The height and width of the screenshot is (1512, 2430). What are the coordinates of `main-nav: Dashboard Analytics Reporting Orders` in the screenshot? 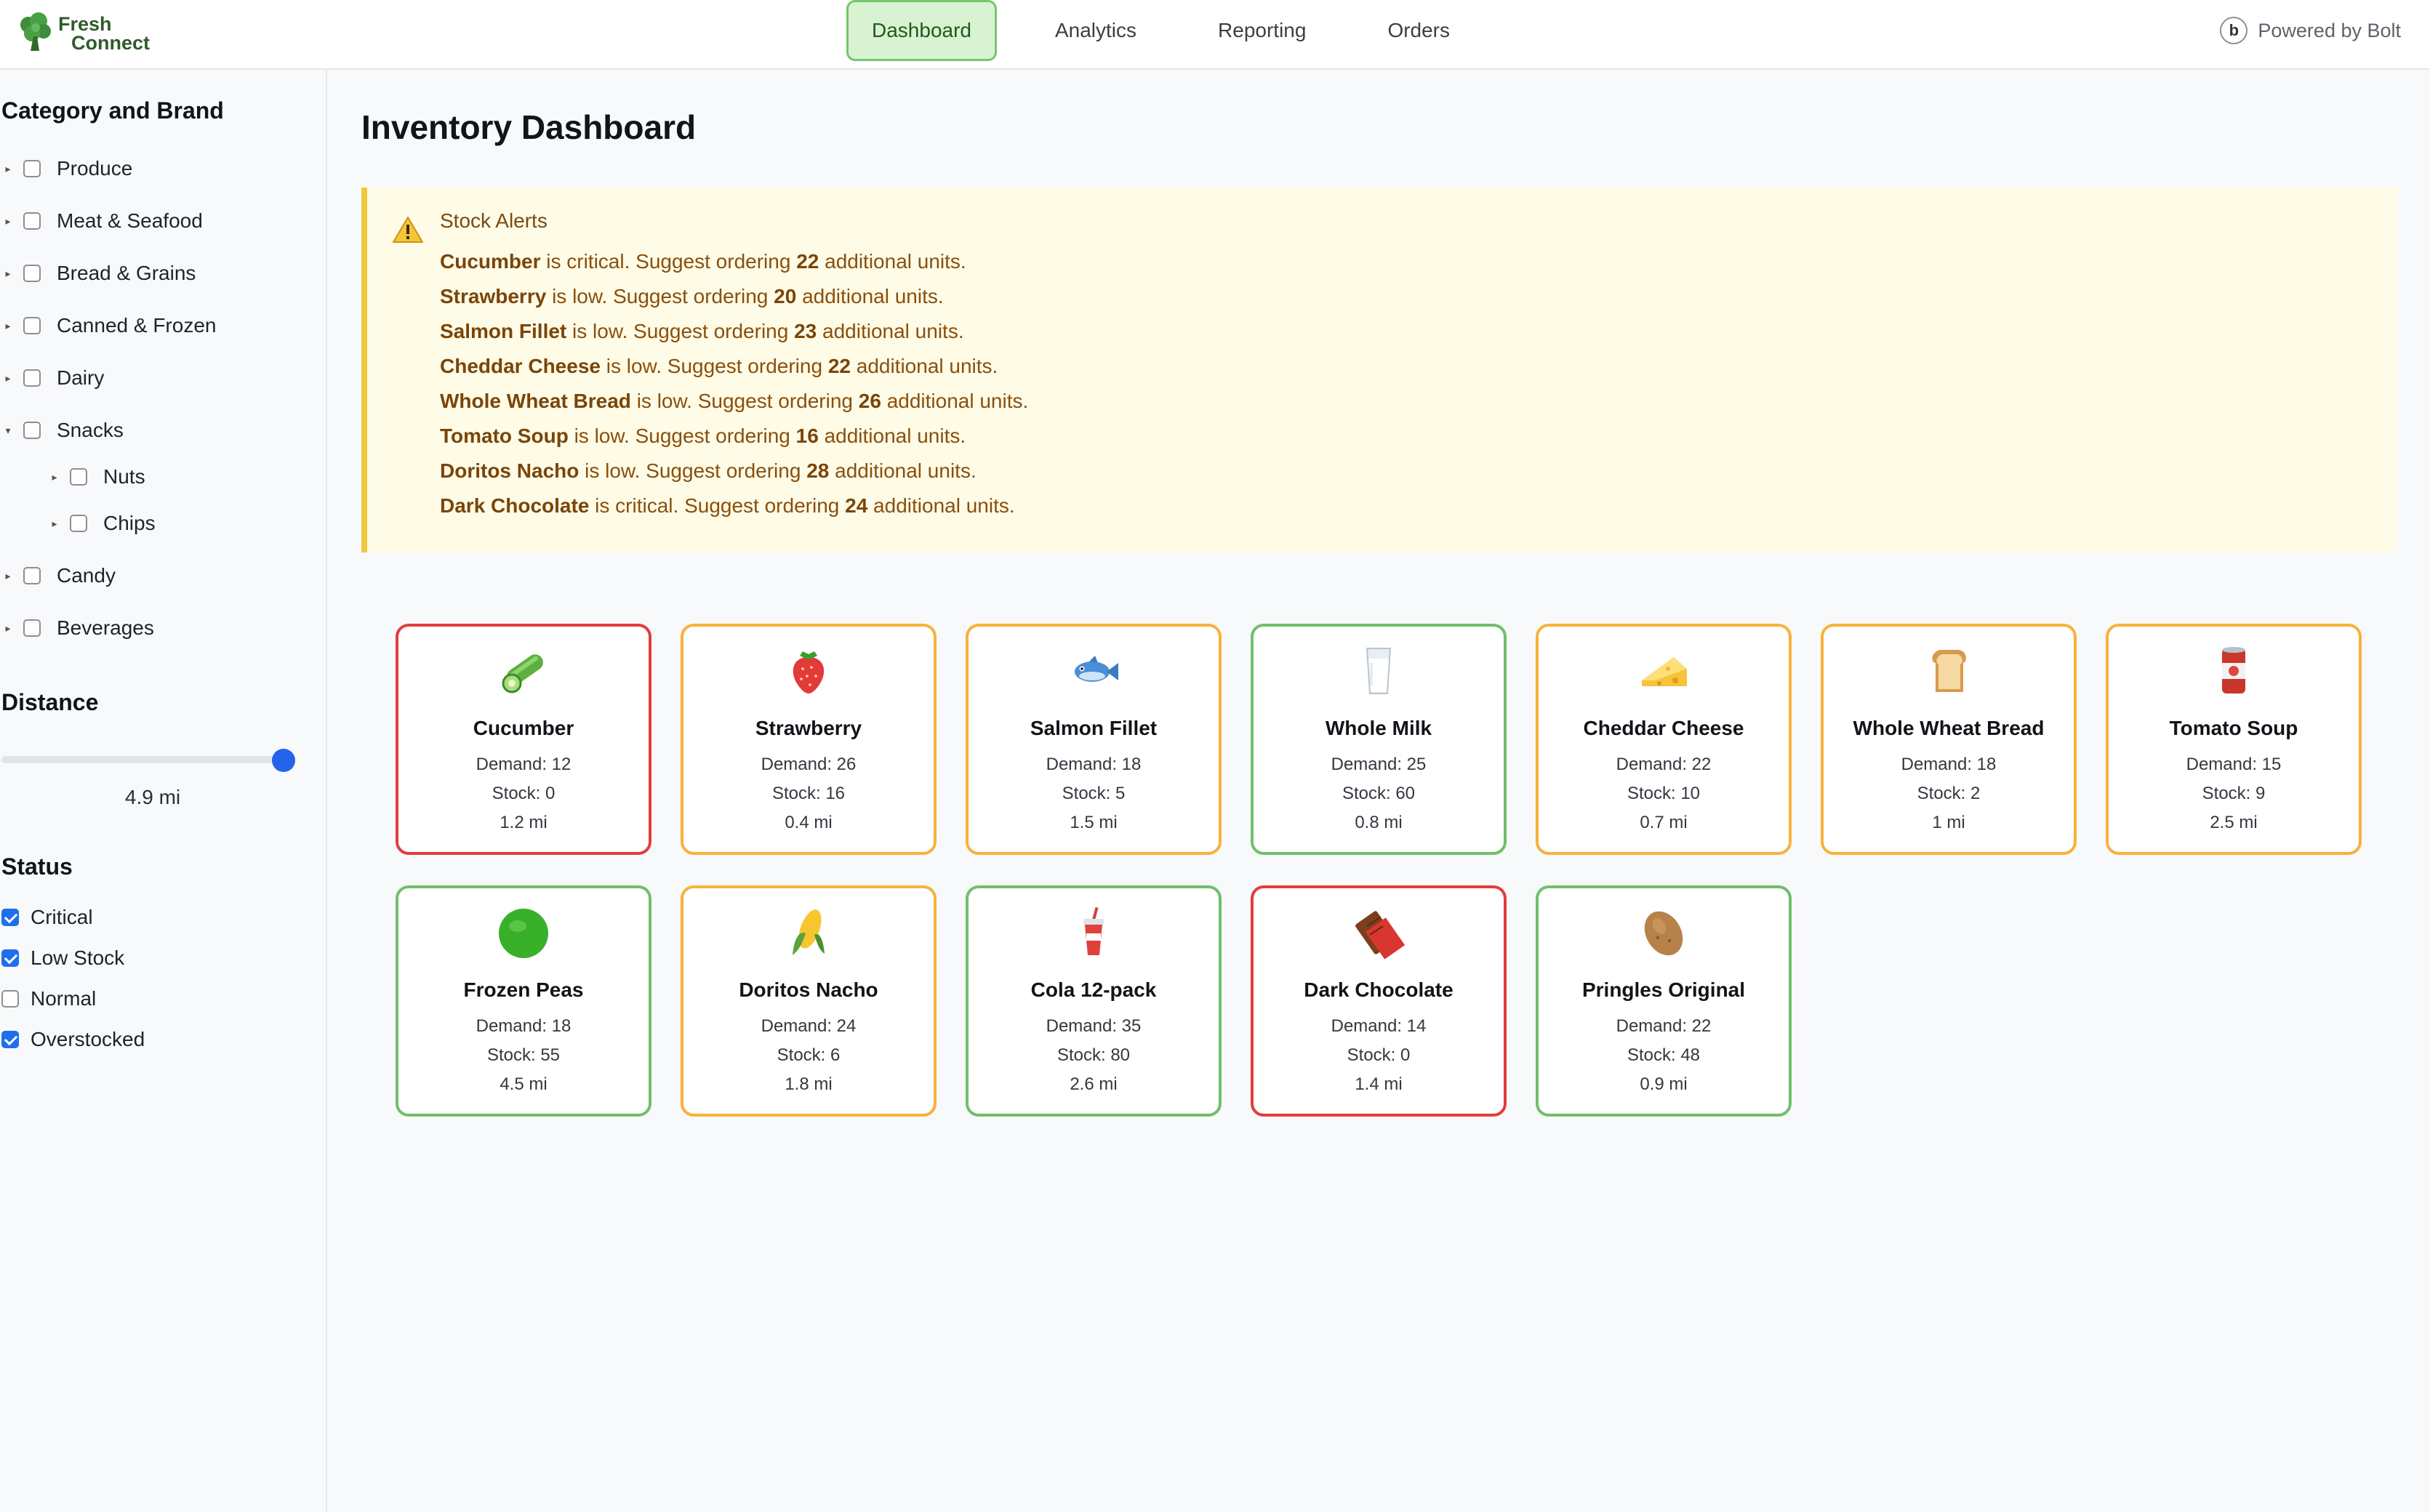 It's located at (1148, 30).